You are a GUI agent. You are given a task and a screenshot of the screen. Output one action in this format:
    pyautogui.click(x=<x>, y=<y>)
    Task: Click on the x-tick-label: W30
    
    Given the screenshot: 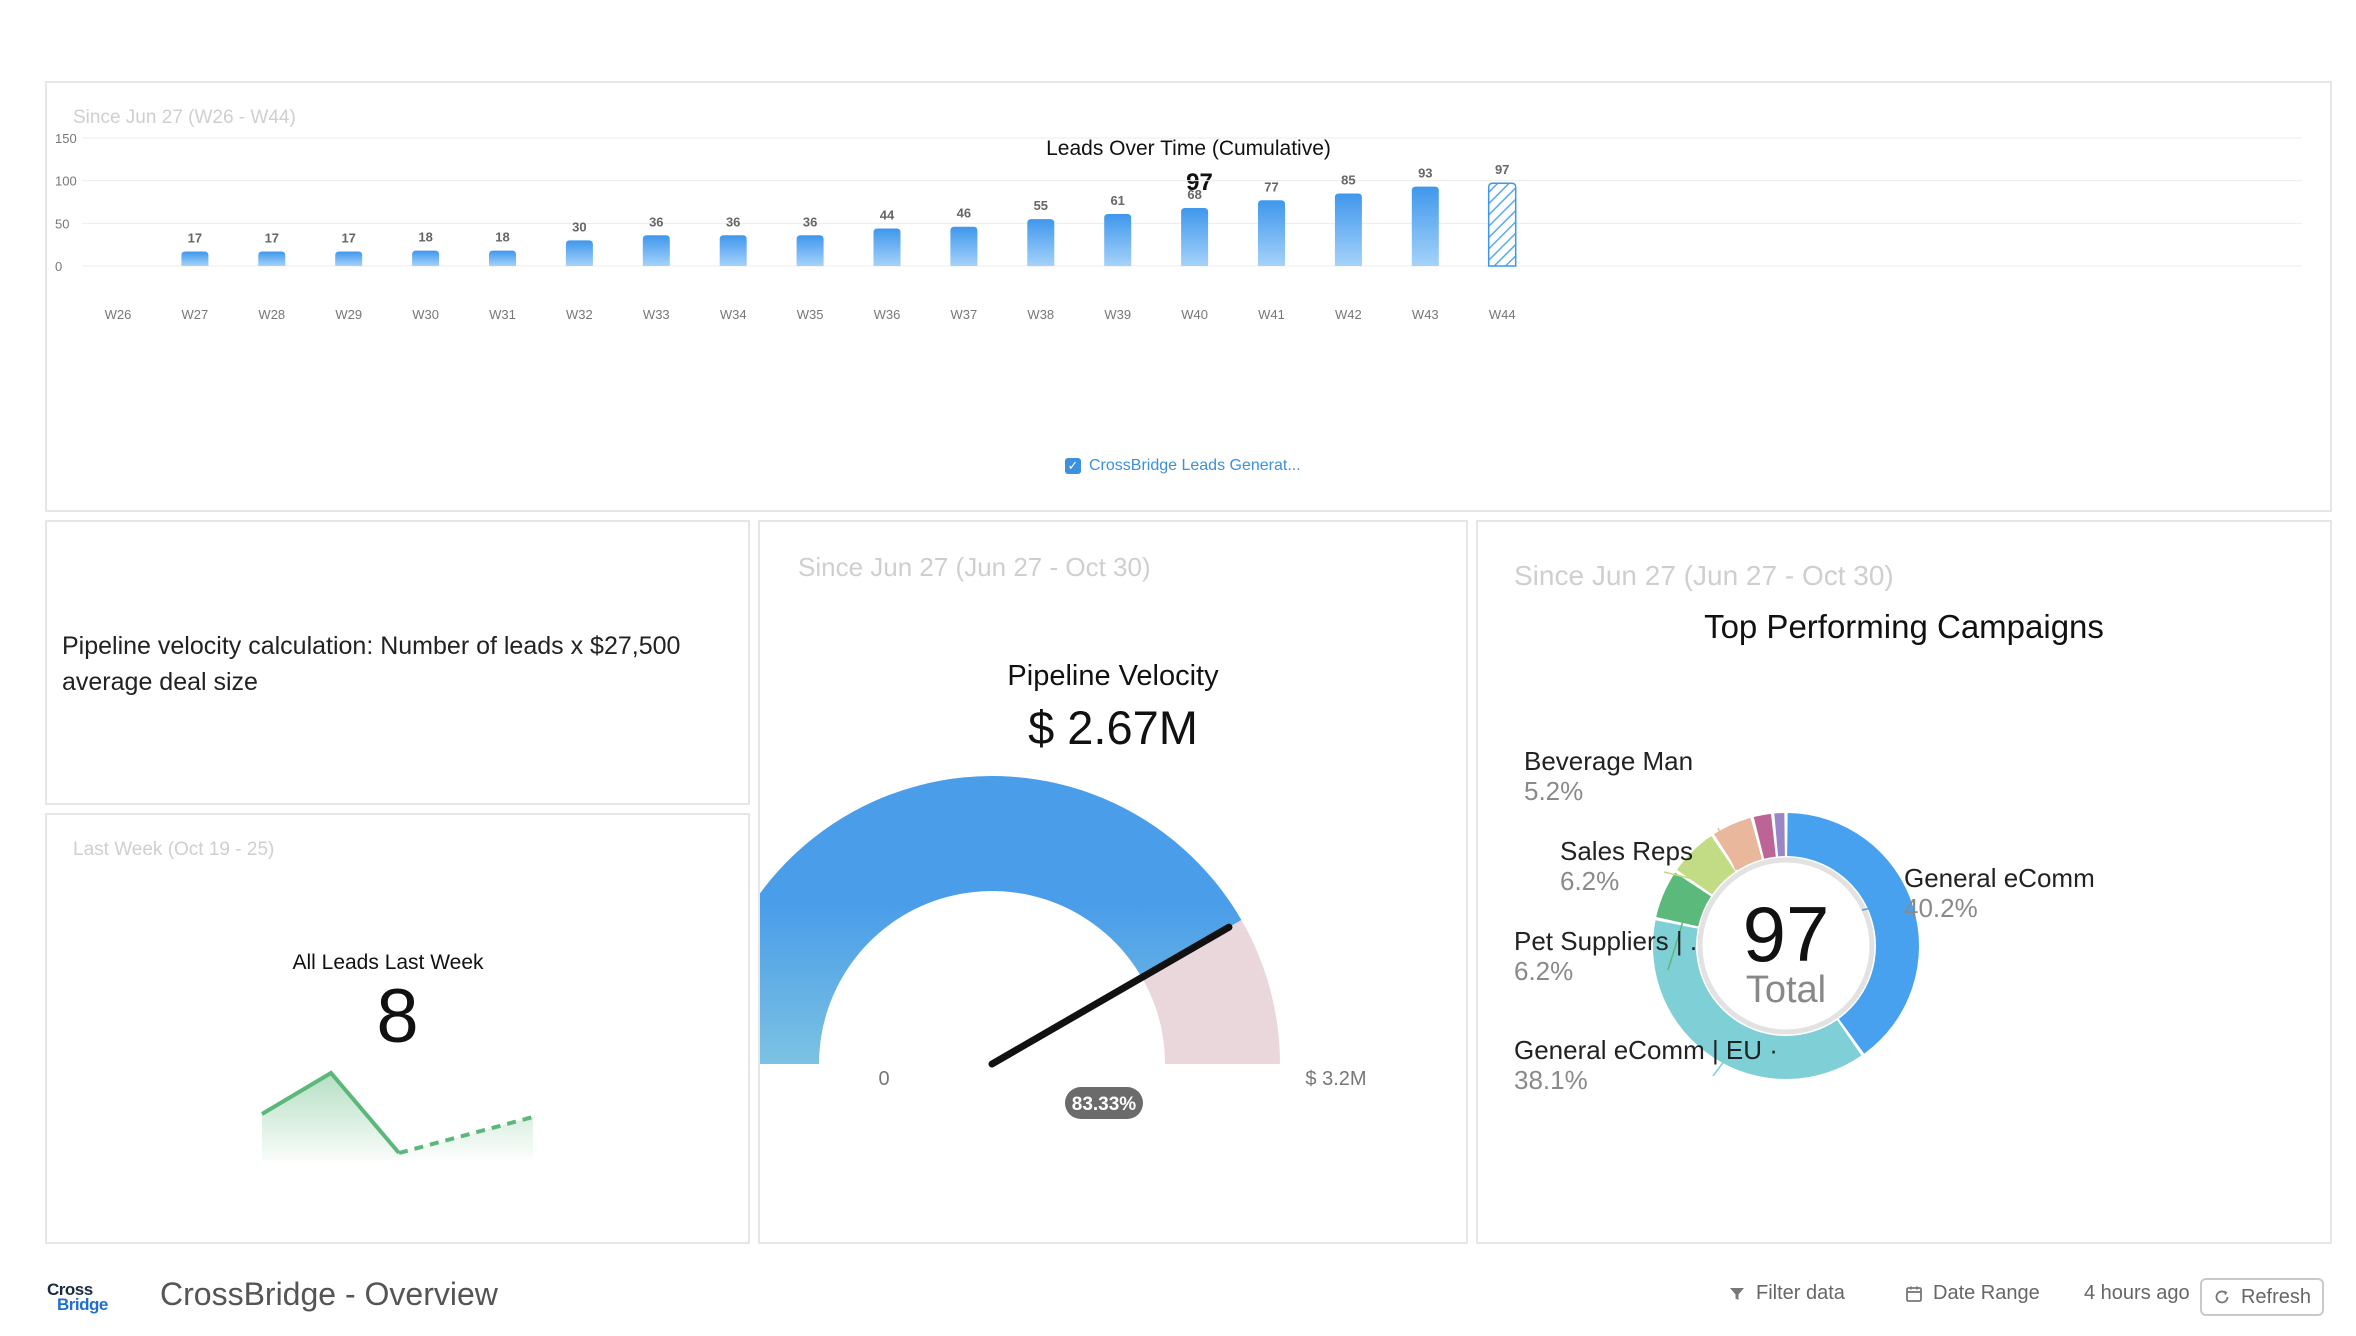 What is the action you would take?
    pyautogui.click(x=425, y=314)
    